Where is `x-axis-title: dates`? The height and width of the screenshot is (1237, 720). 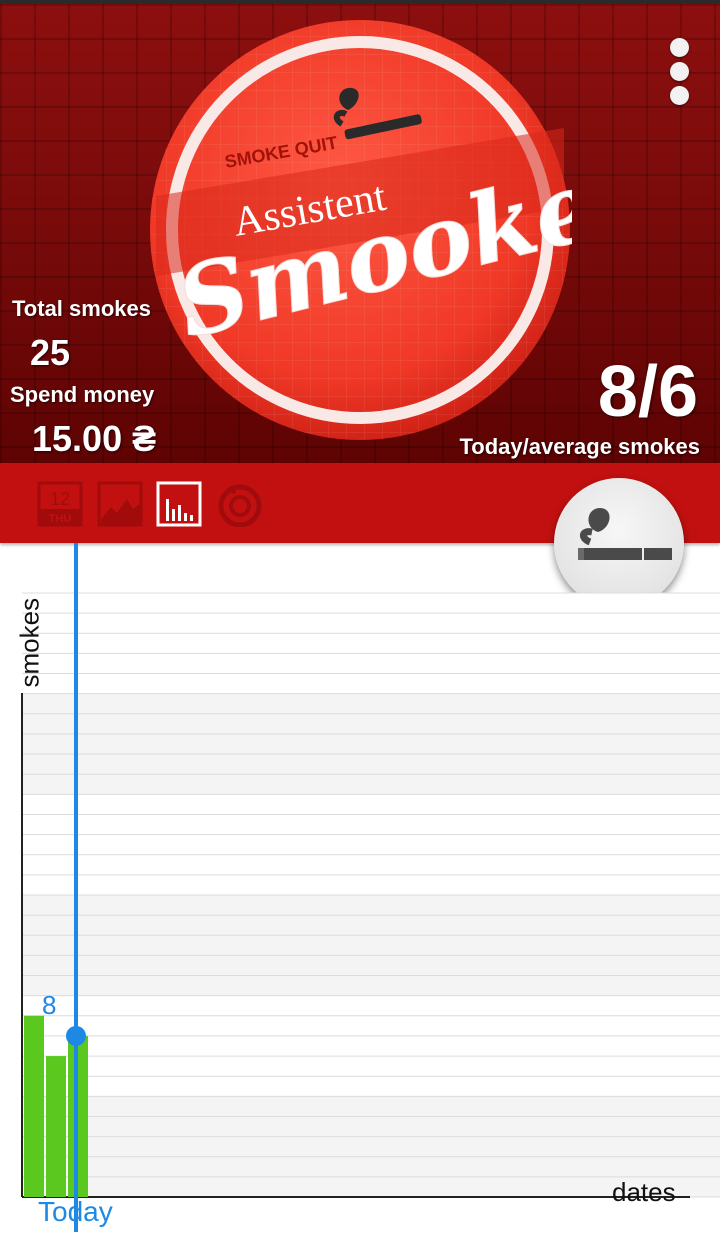 x-axis-title: dates is located at coordinates (644, 1192).